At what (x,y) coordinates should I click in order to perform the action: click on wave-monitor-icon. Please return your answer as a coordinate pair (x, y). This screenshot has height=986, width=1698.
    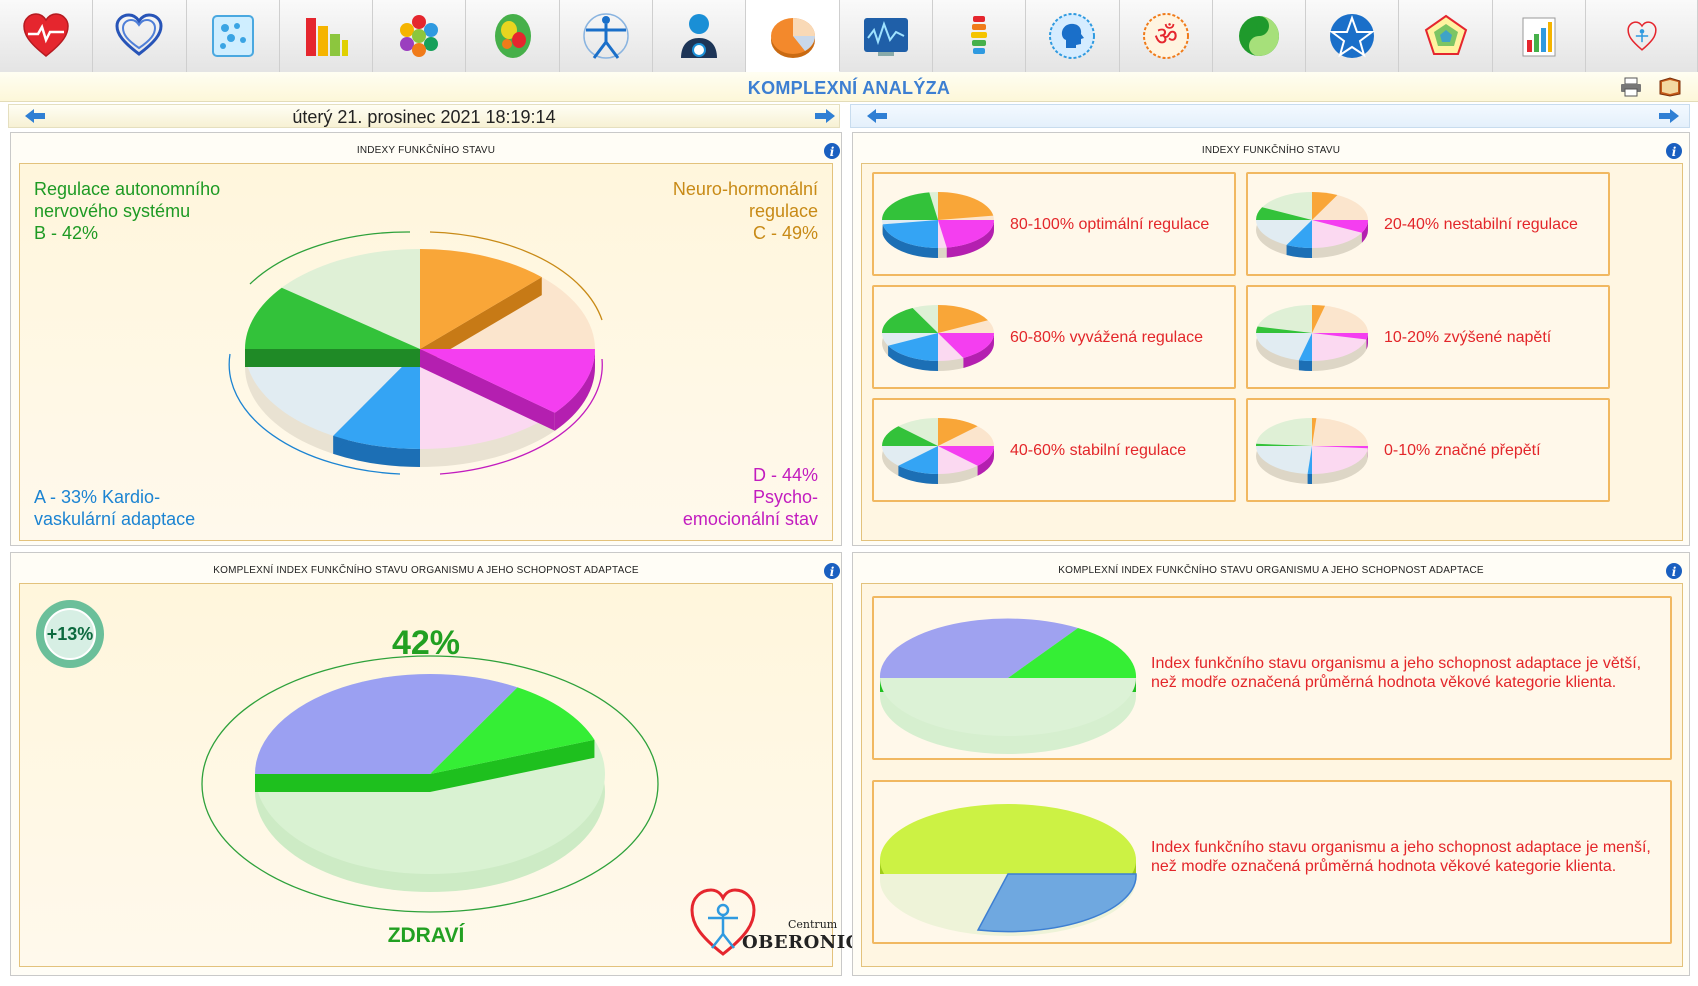
    Looking at the image, I should click on (885, 37).